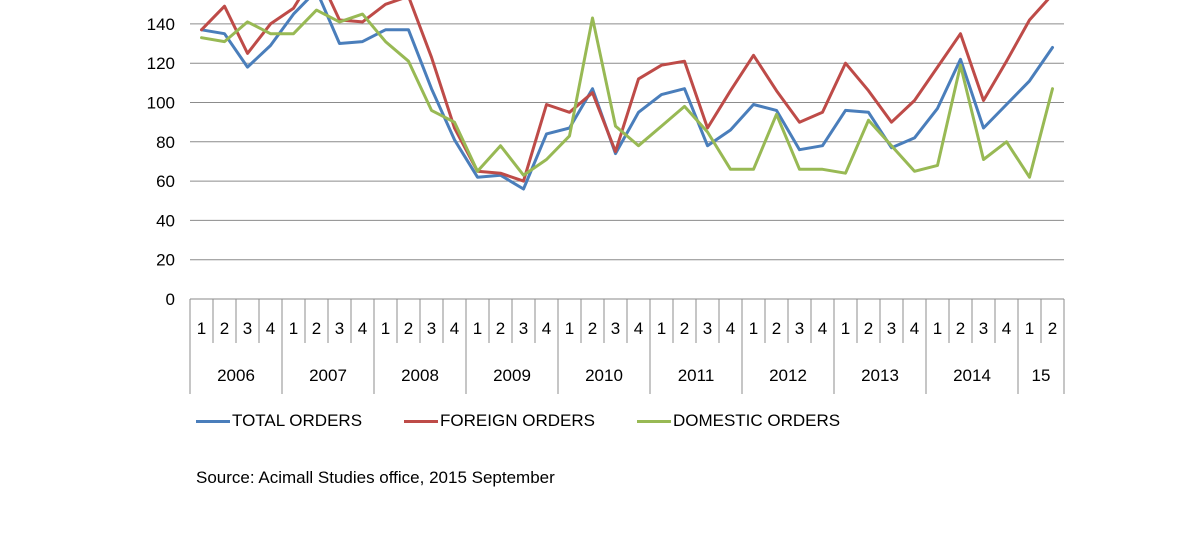  What do you see at coordinates (165, 142) in the screenshot?
I see `y-tick-label: 80` at bounding box center [165, 142].